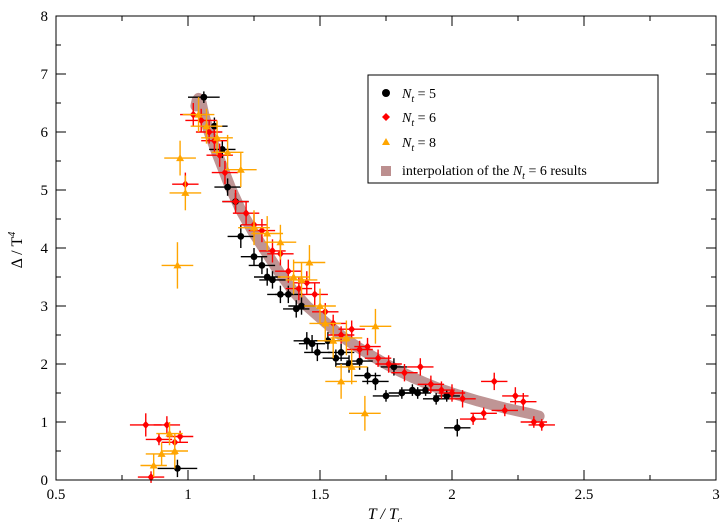  What do you see at coordinates (418, 120) in the screenshot?
I see `legend-label-nt6: Nt = 6` at bounding box center [418, 120].